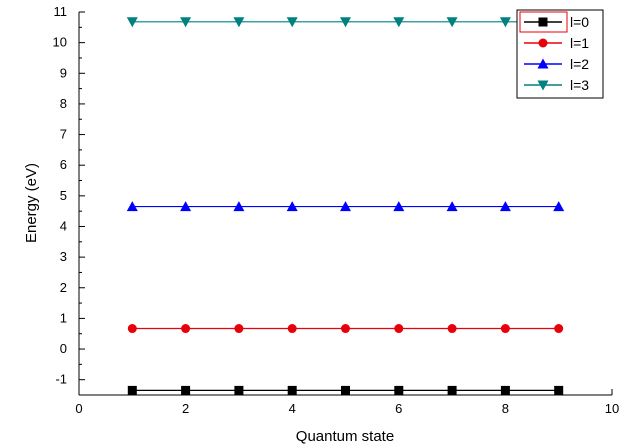 The image size is (627, 445). I want to click on legend-item: l=0, so click(556, 22).